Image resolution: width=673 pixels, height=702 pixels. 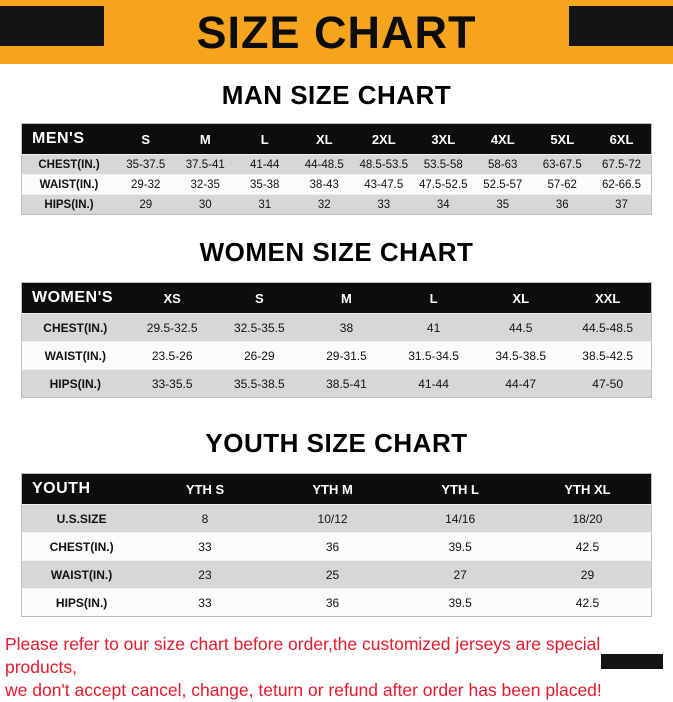 I want to click on size-value-cell: 58-63, so click(x=503, y=164).